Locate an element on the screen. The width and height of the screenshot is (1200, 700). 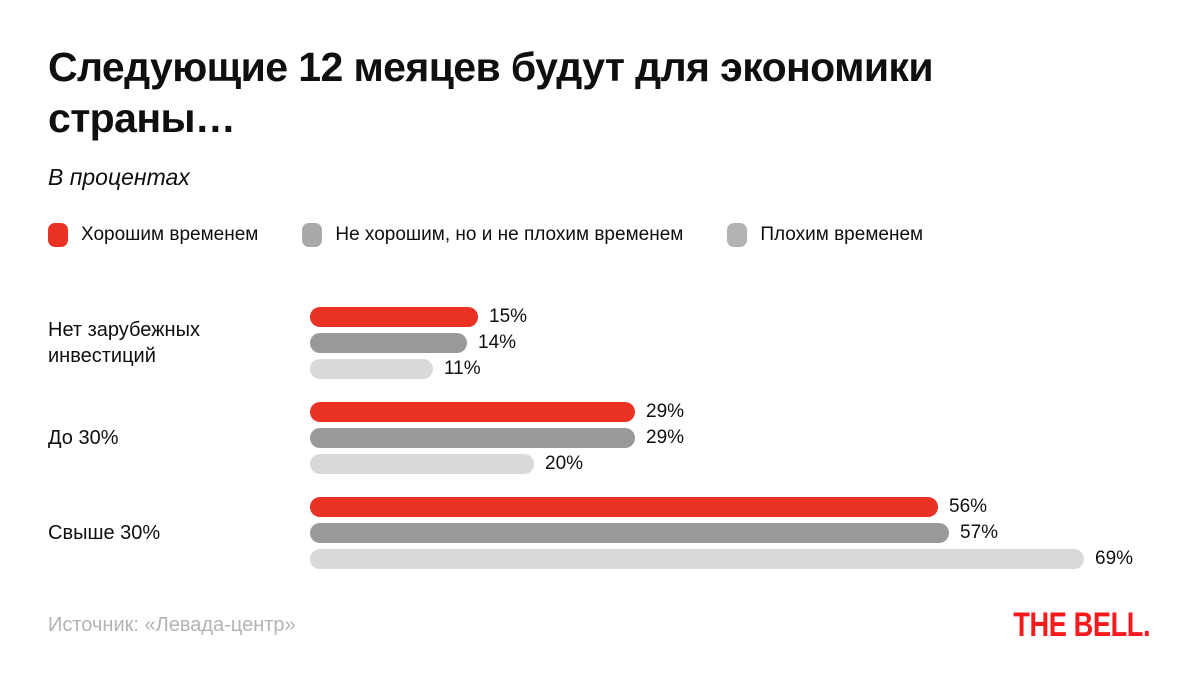
footer: Источник: «Левада-центр» THE BELL. is located at coordinates (599, 625).